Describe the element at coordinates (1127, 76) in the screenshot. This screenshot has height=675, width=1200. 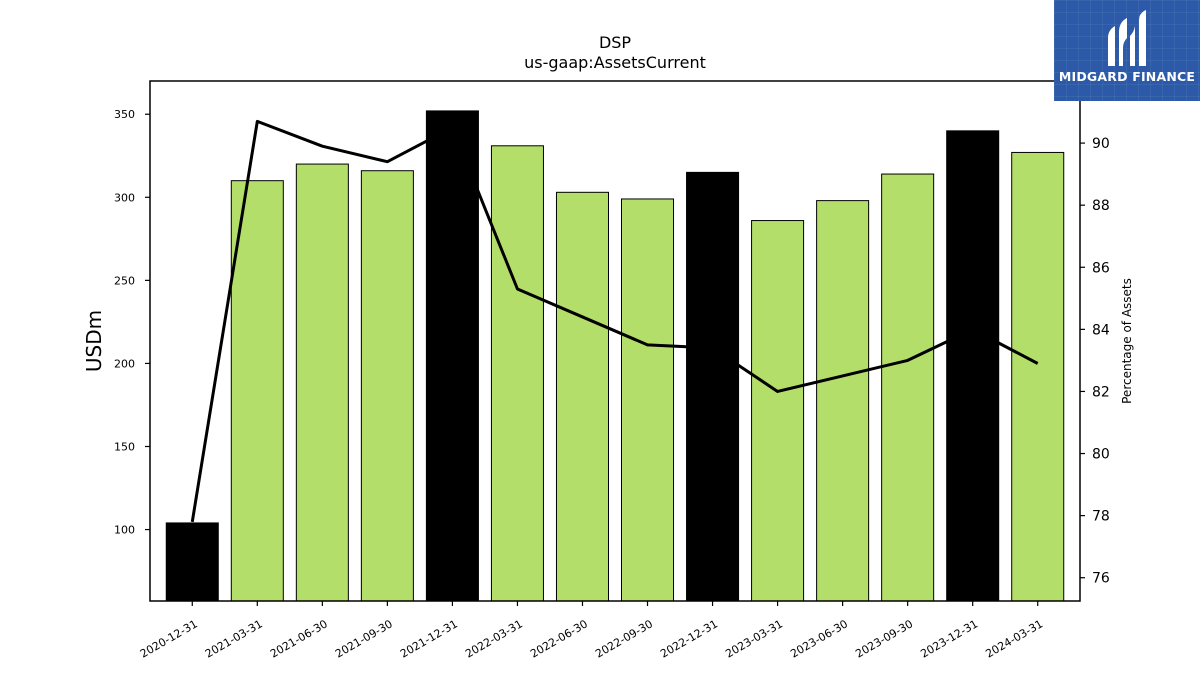
I see `logo-text: MIDGARD FINANCE` at that location.